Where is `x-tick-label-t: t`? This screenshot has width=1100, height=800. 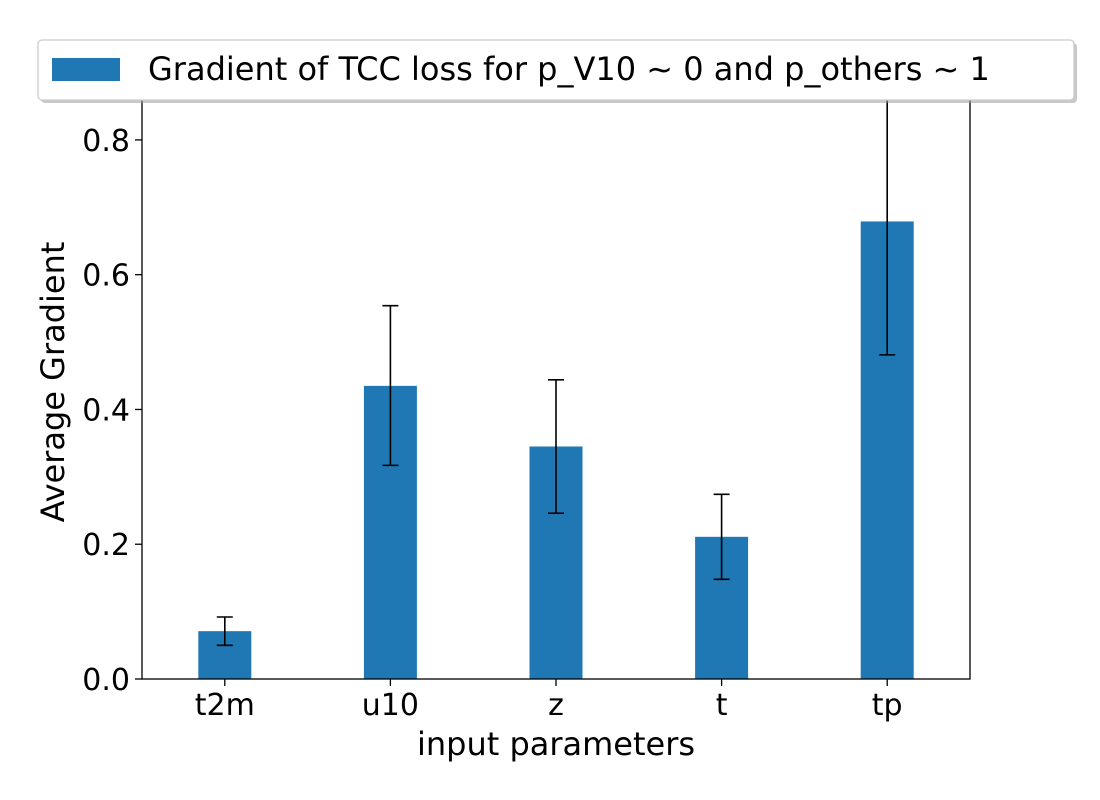
x-tick-label-t: t is located at coordinates (722, 705).